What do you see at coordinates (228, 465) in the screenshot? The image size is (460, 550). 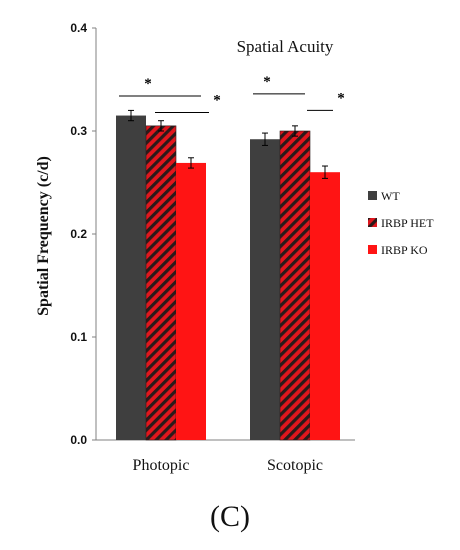 I see `x-axis-labels: Photopic Scotopic` at bounding box center [228, 465].